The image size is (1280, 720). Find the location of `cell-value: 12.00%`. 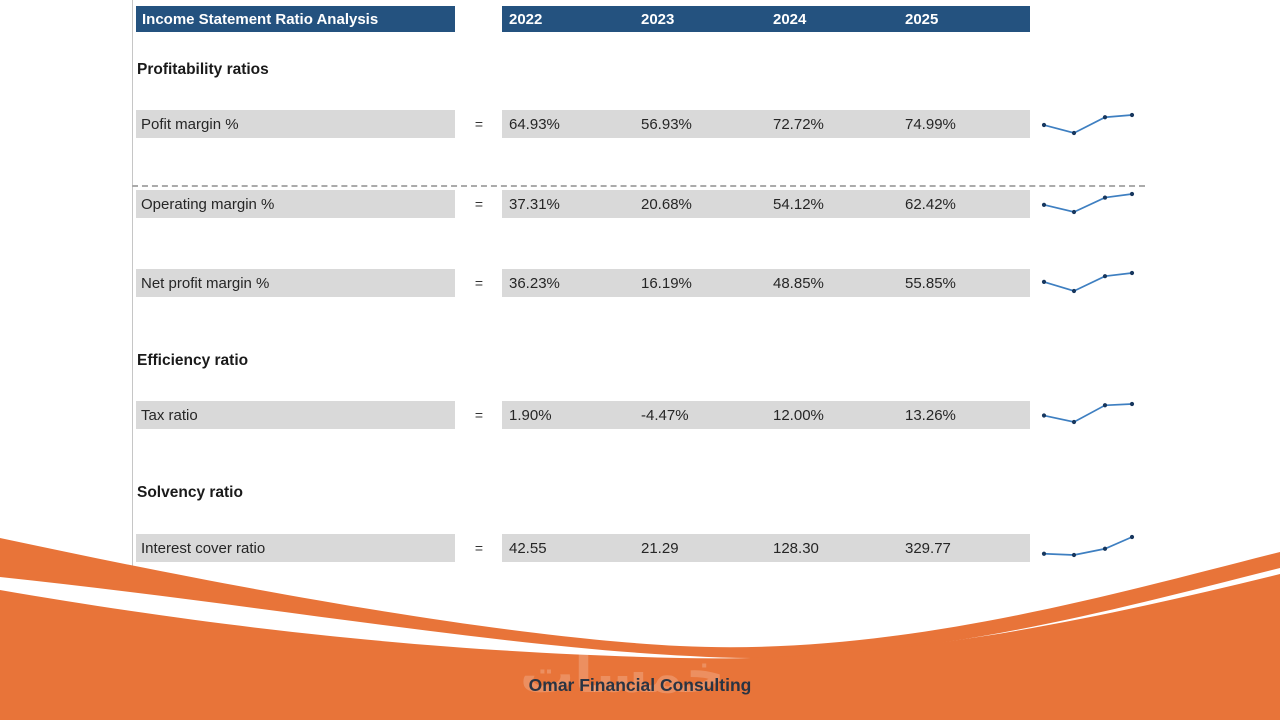

cell-value: 12.00% is located at coordinates (798, 415).